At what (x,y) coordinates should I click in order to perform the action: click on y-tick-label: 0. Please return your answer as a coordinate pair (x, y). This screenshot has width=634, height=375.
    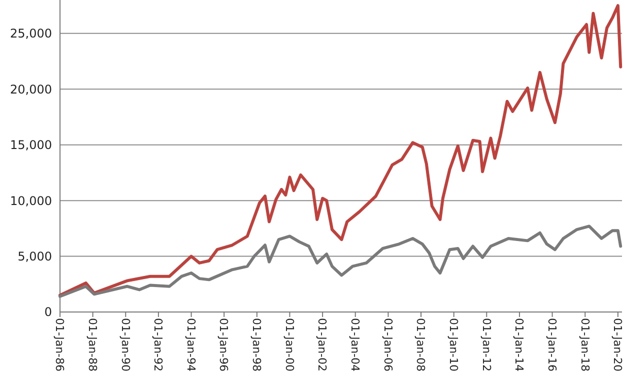
    Looking at the image, I should click on (48, 312).